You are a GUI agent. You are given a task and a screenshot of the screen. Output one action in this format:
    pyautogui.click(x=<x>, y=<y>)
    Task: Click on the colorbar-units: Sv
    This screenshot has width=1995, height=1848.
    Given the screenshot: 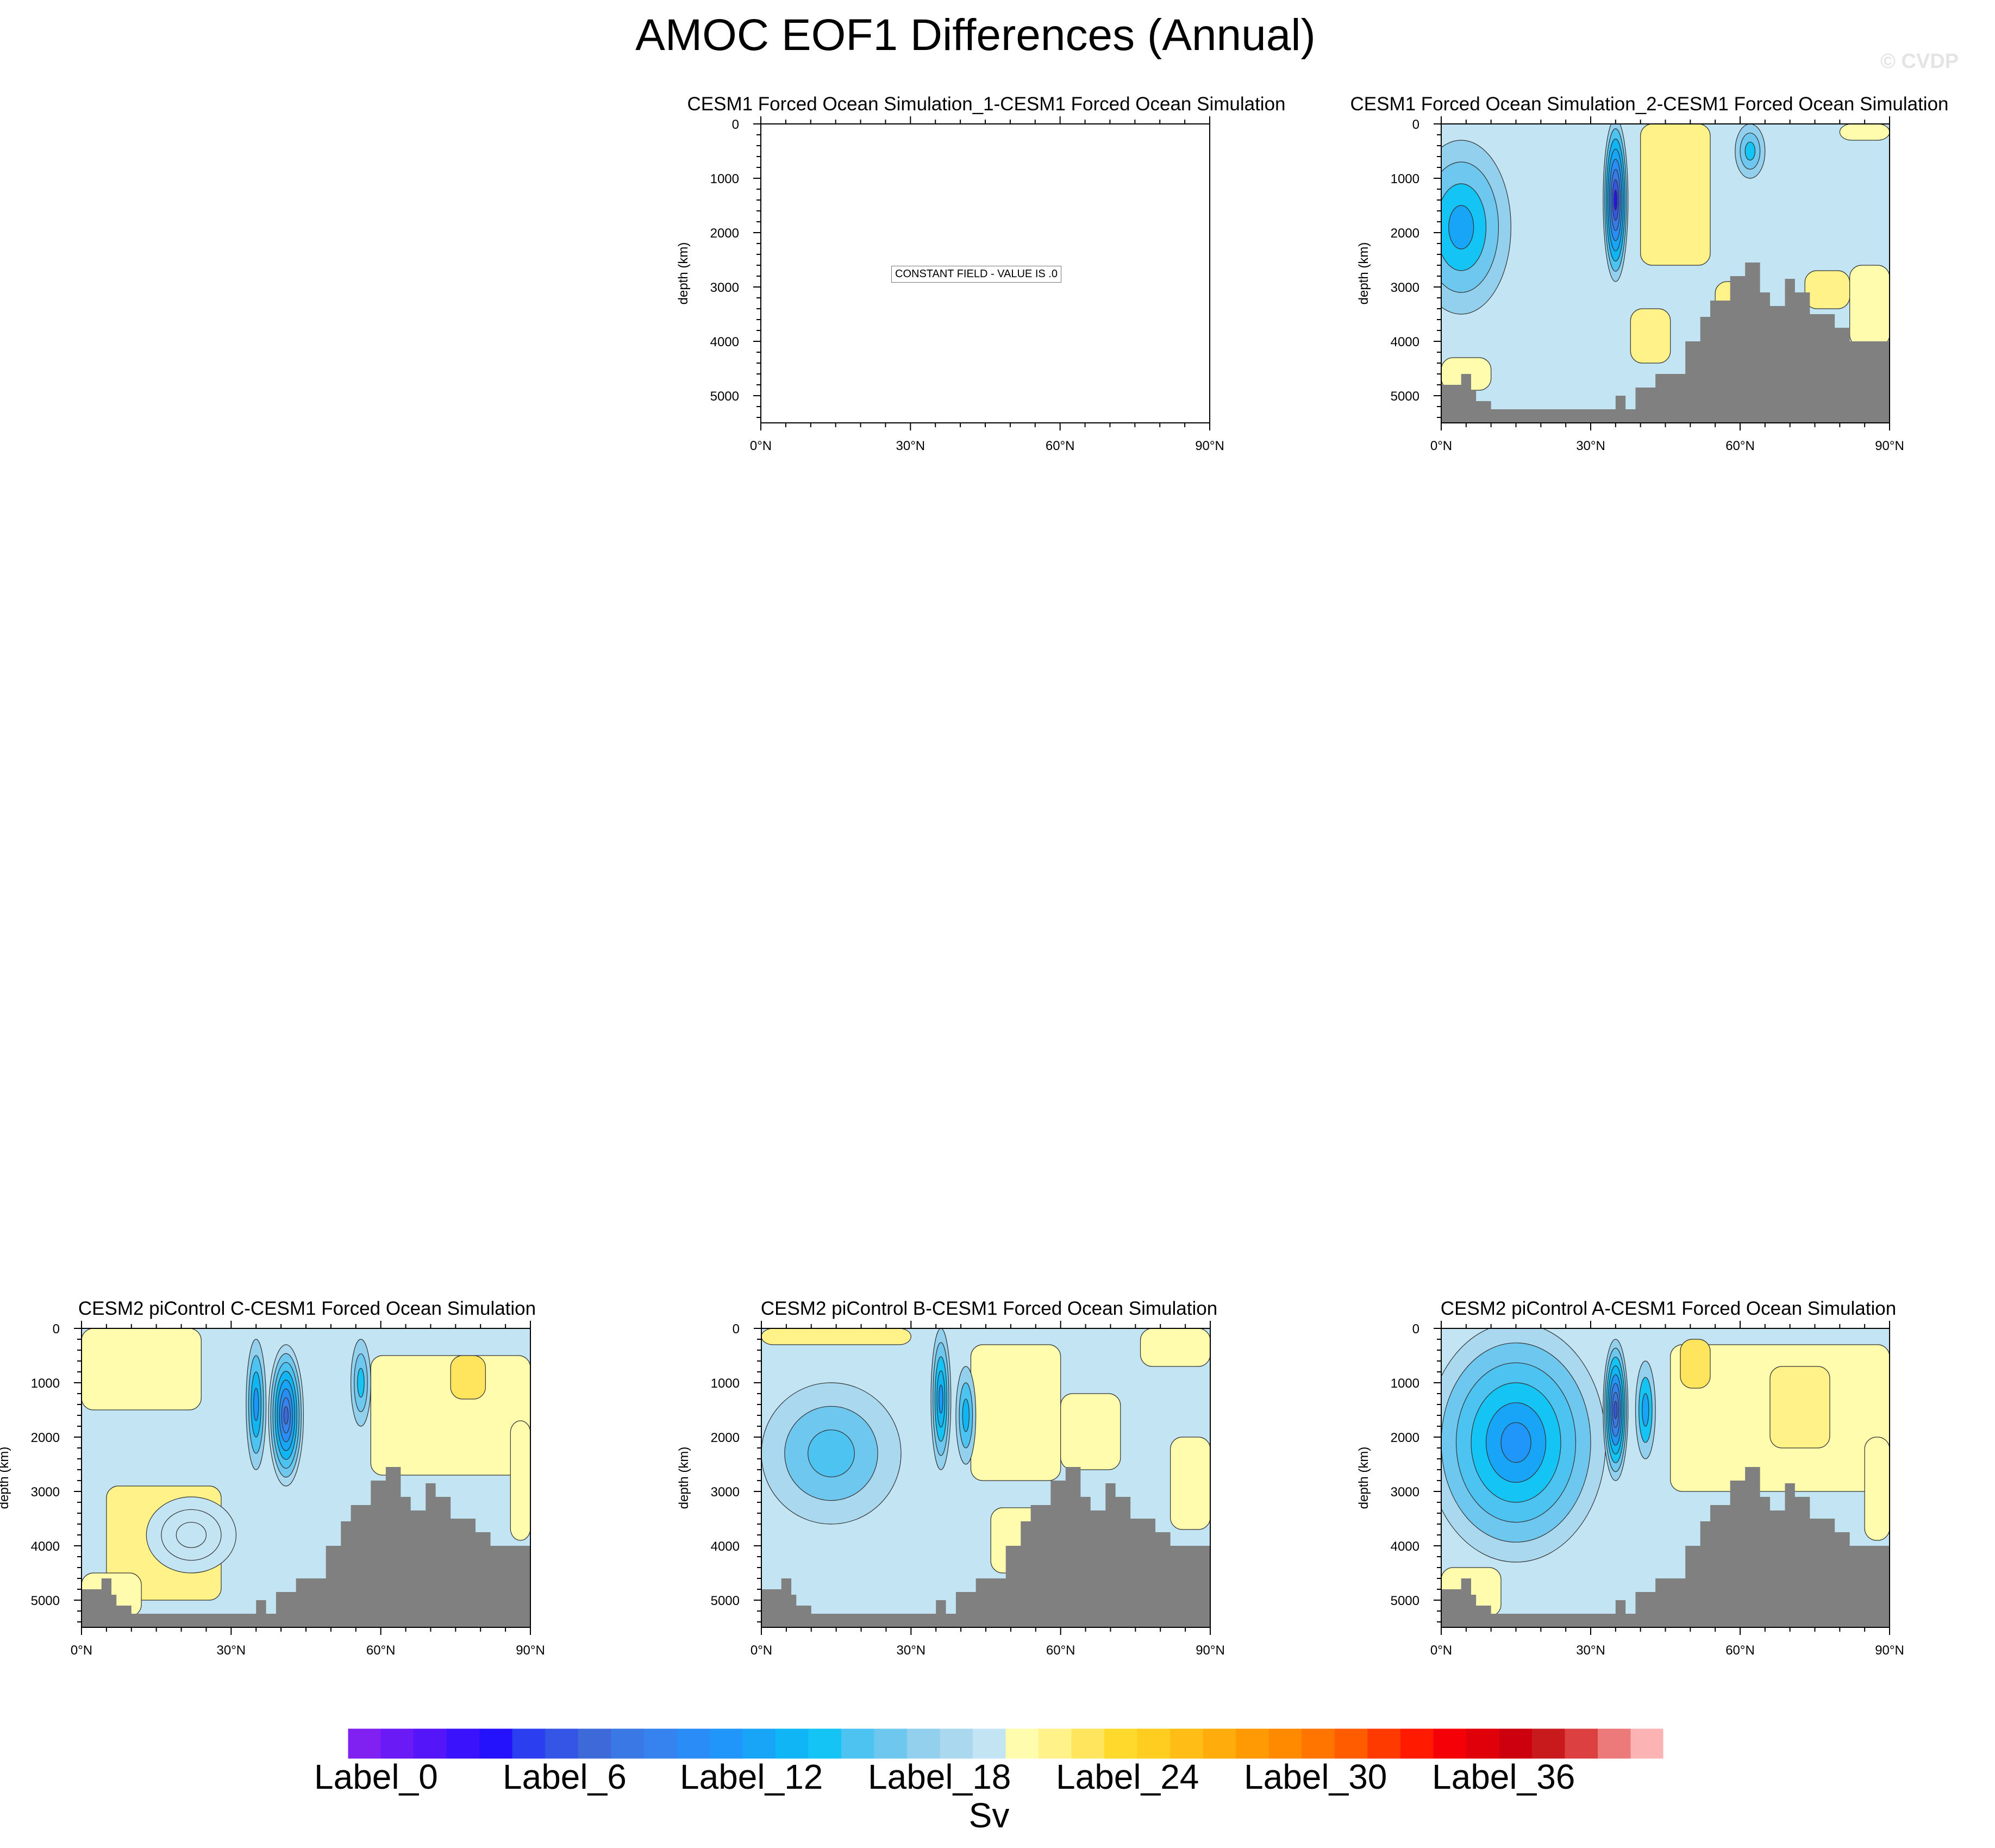 What is the action you would take?
    pyautogui.click(x=989, y=1816)
    